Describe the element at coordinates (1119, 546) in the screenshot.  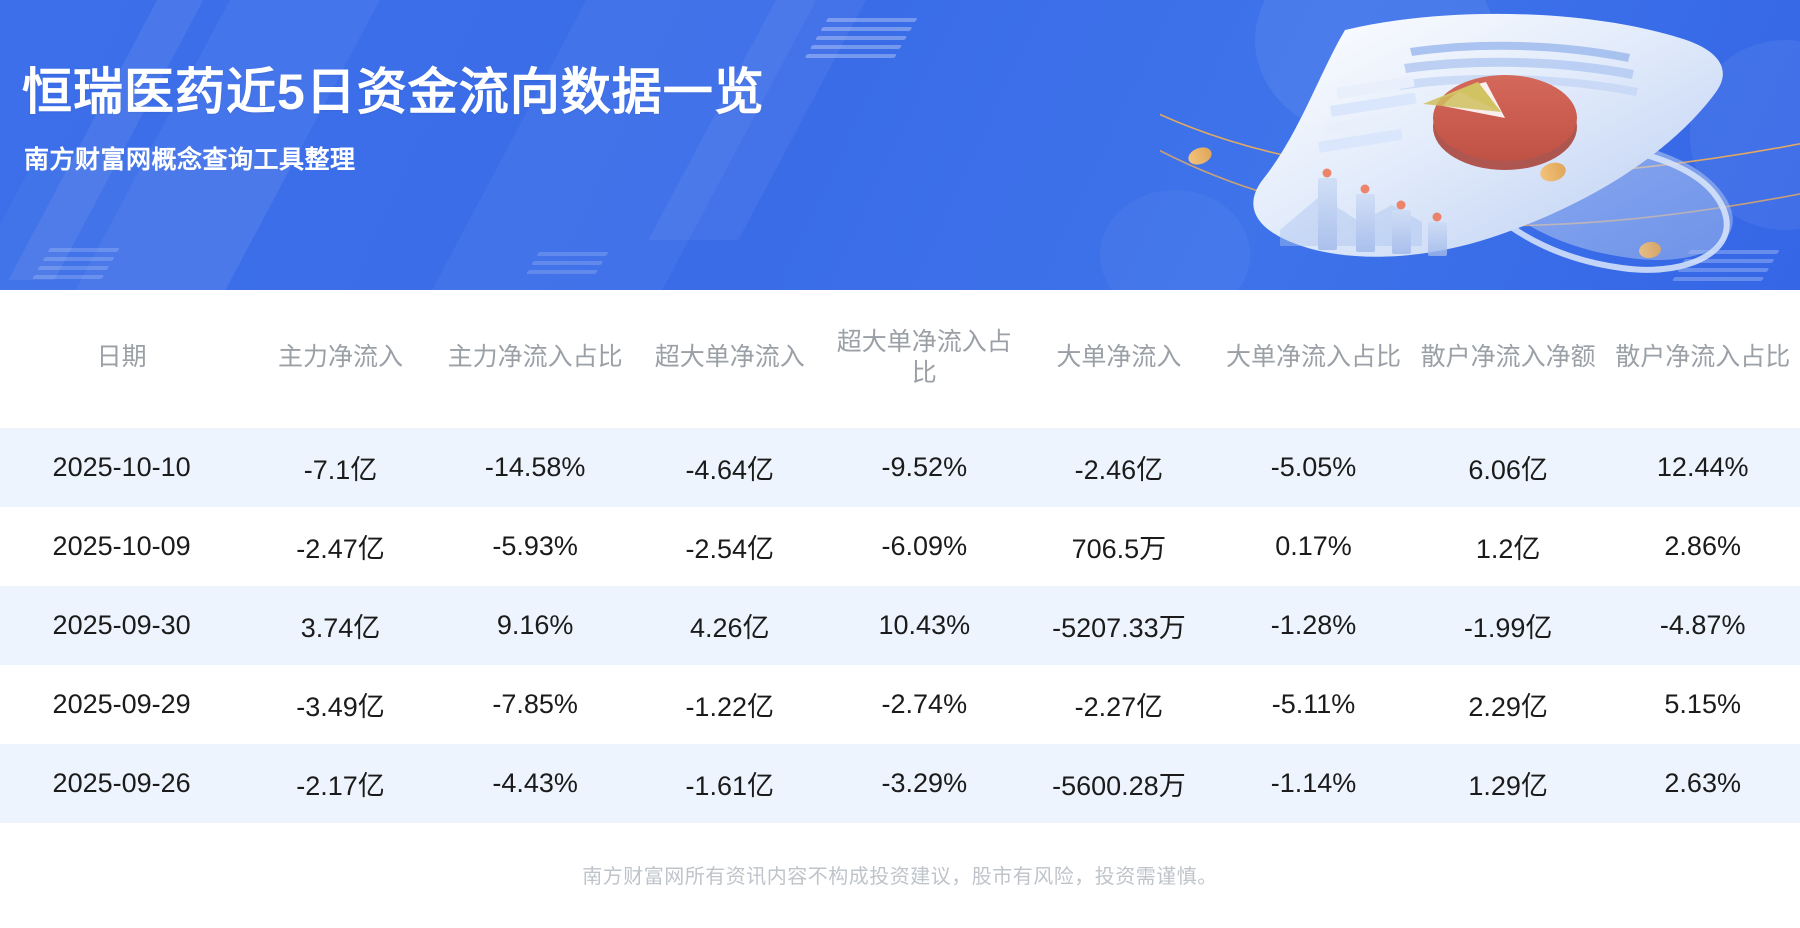
I see `cell-lg-net: 706.5万` at that location.